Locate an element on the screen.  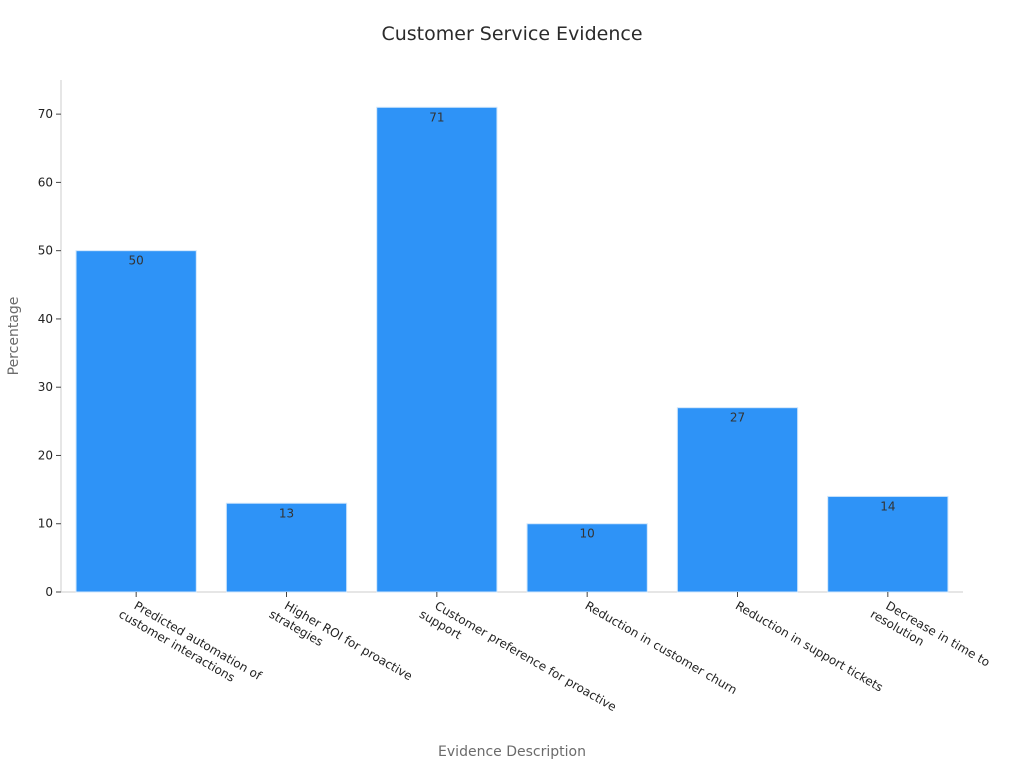
bar-value-label: 14 is located at coordinates (887, 506).